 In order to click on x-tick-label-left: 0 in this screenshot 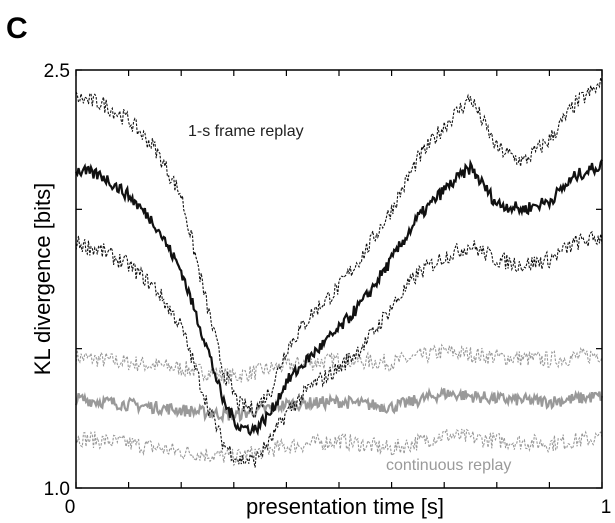, I will do `click(70, 507)`.